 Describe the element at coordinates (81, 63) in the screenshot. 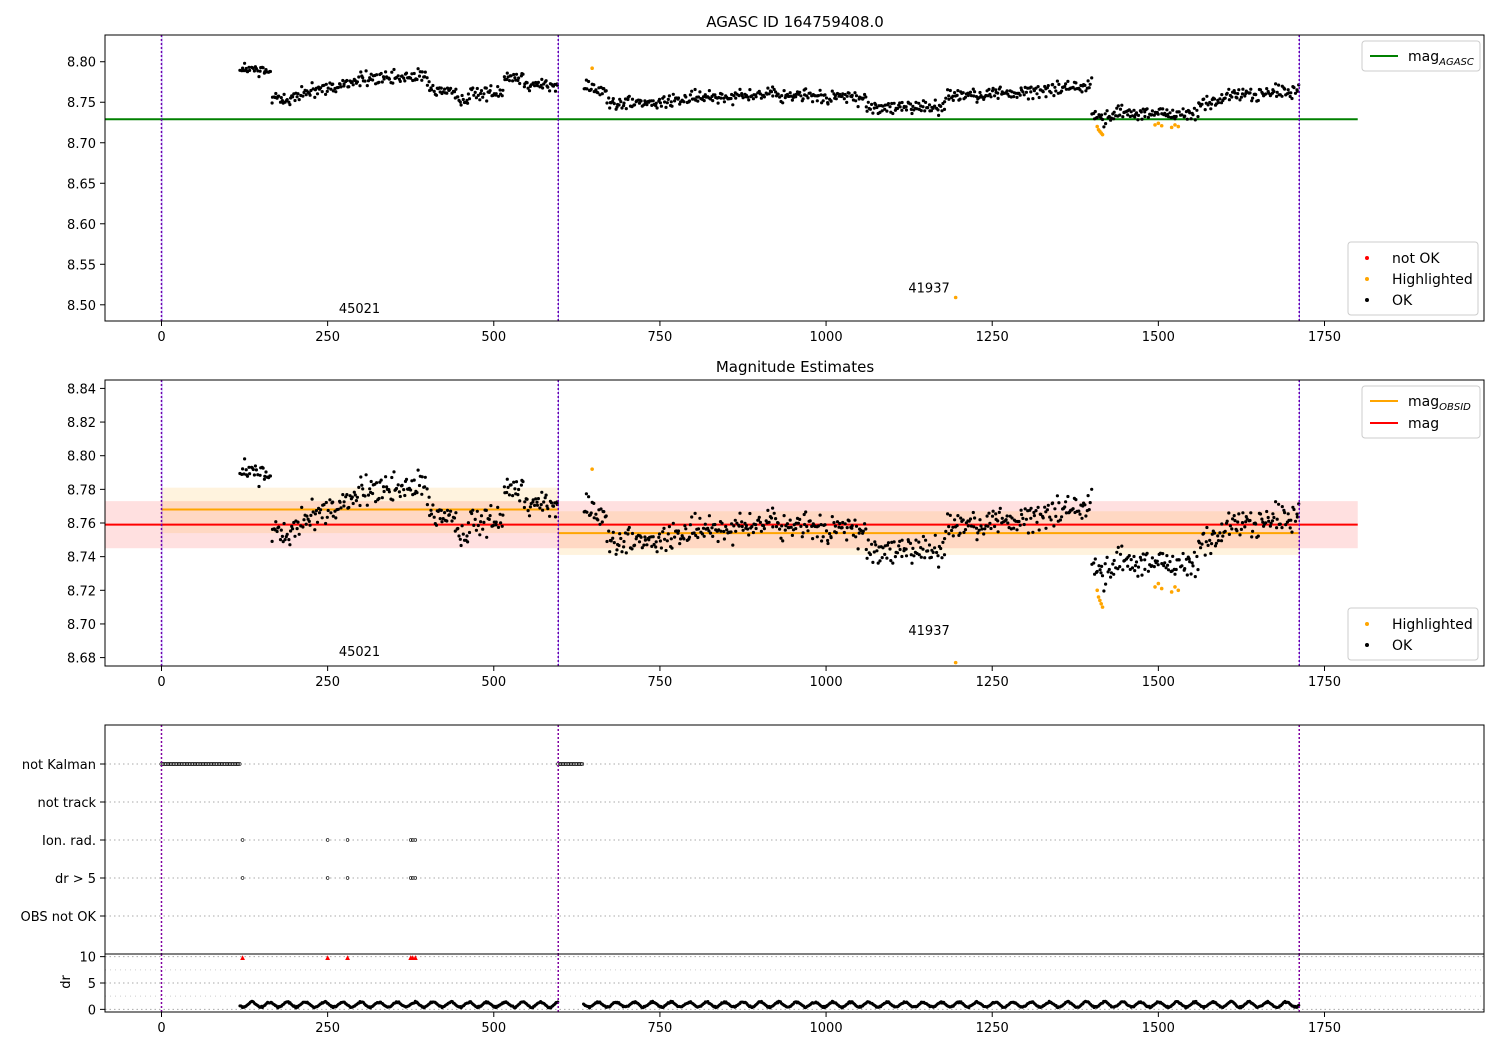

I see `y-tick-label: 8.80` at that location.